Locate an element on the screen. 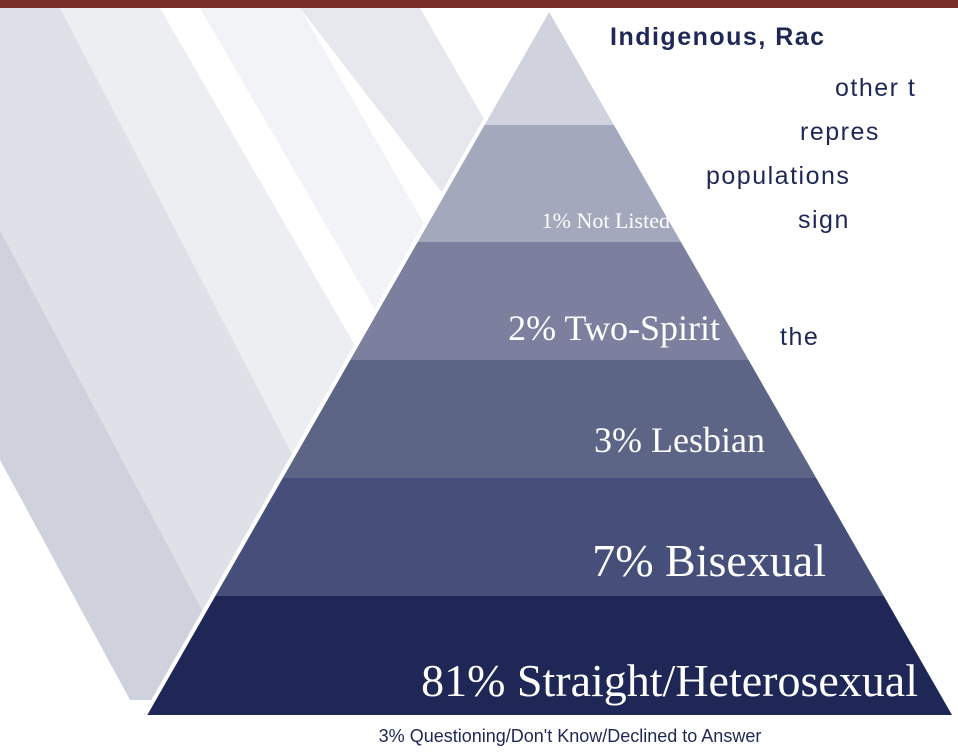 The height and width of the screenshot is (753, 958). side-line: populations is located at coordinates (778, 176).